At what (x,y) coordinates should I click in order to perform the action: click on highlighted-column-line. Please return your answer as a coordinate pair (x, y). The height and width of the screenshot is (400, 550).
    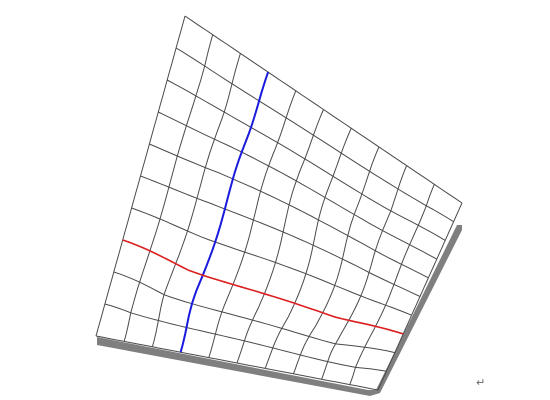
    Looking at the image, I should click on (224, 212).